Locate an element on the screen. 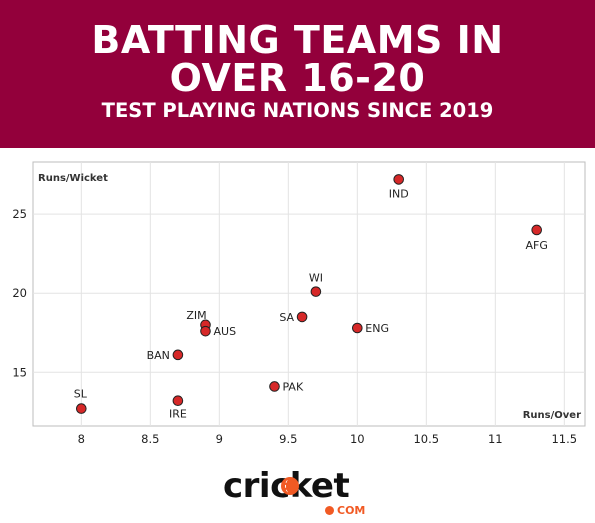  data-point-ire is located at coordinates (178, 401).